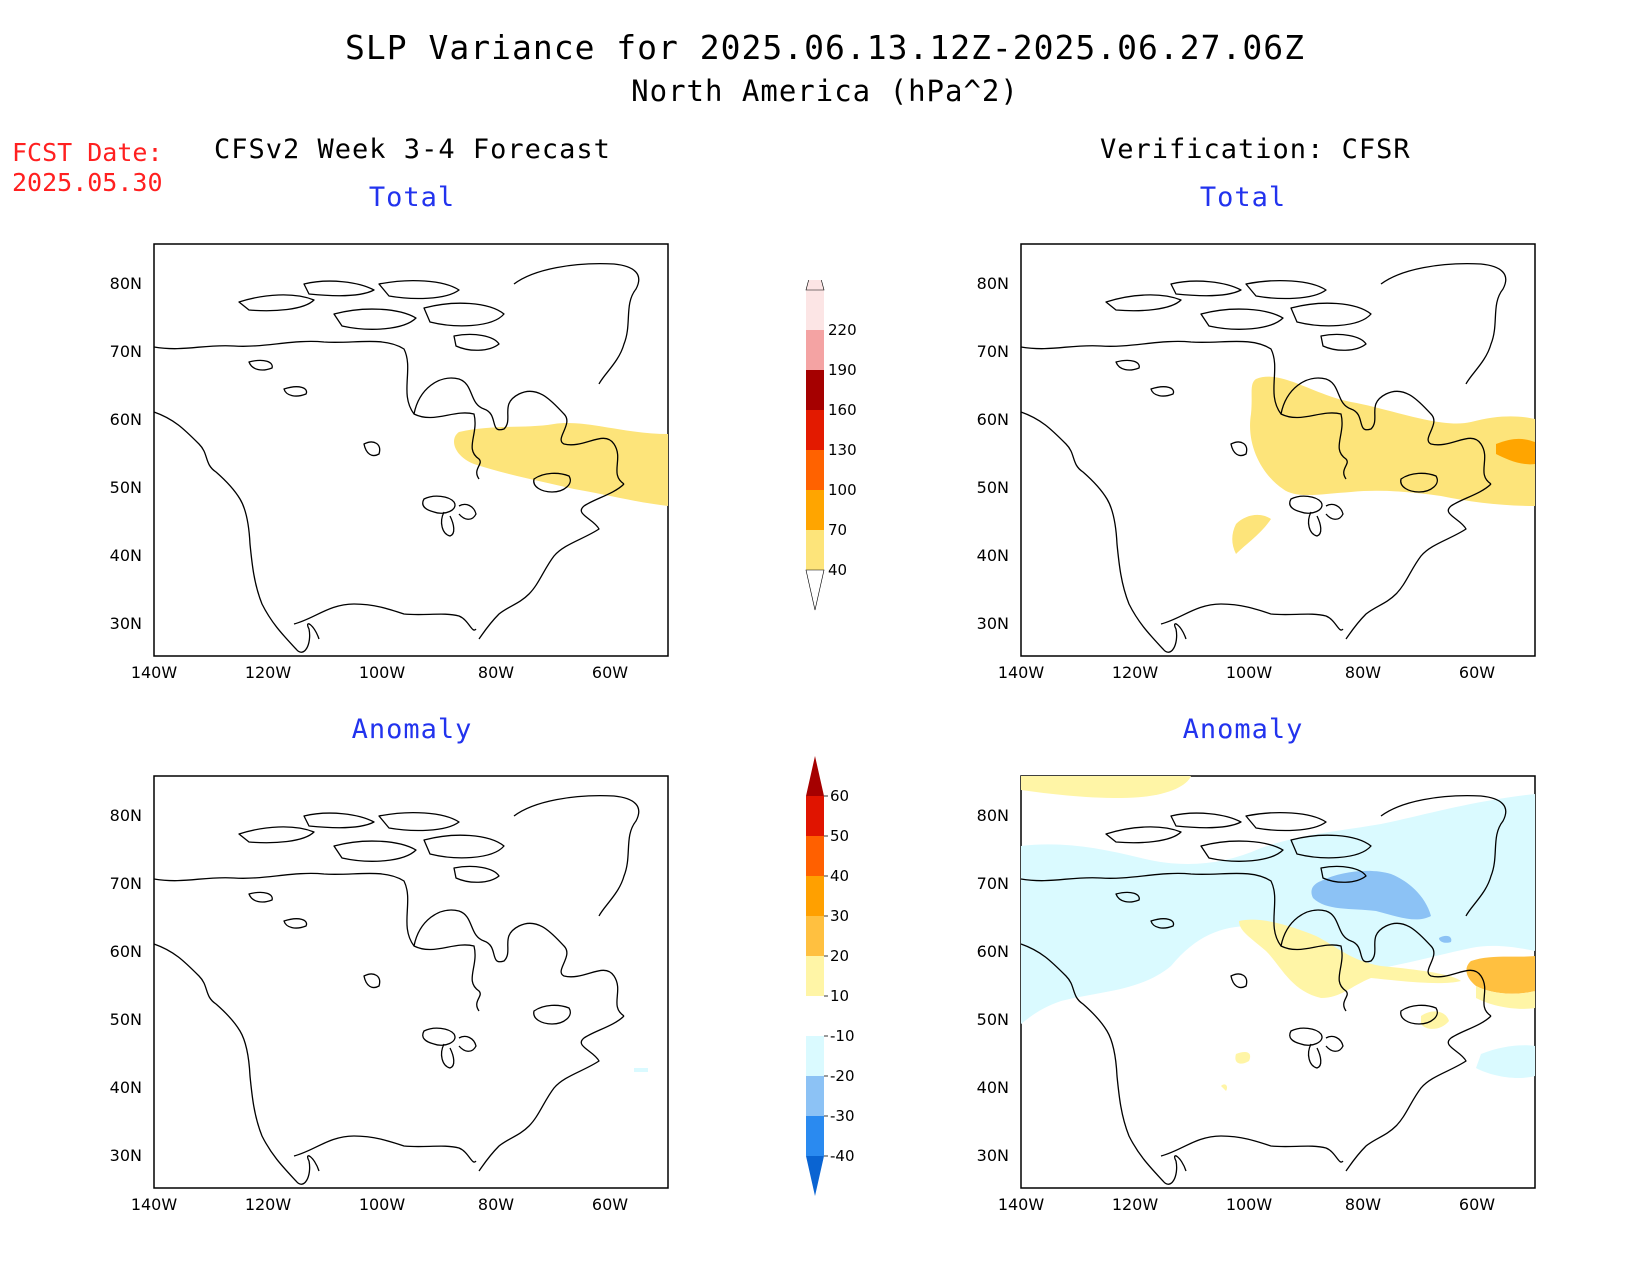 This screenshot has width=1650, height=1275. What do you see at coordinates (842, 370) in the screenshot?
I see `colorbar-total-label: 190` at bounding box center [842, 370].